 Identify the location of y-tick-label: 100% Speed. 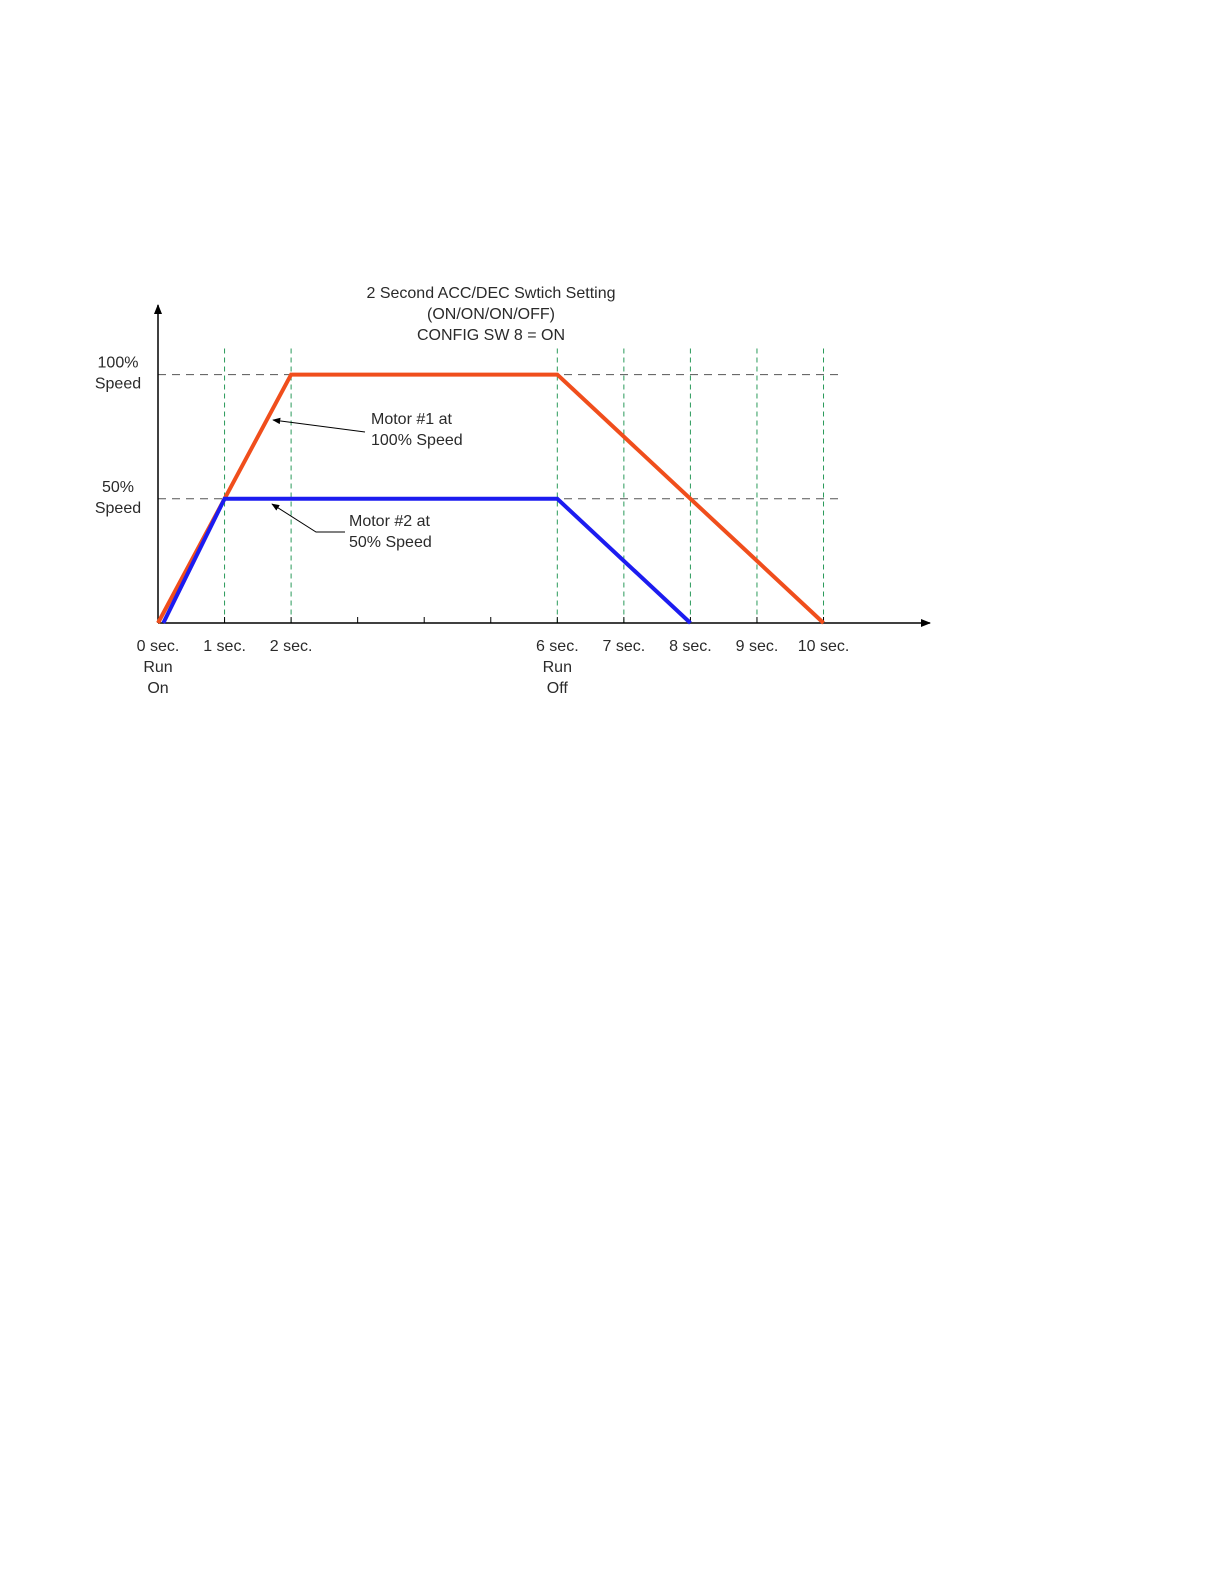
(118, 374).